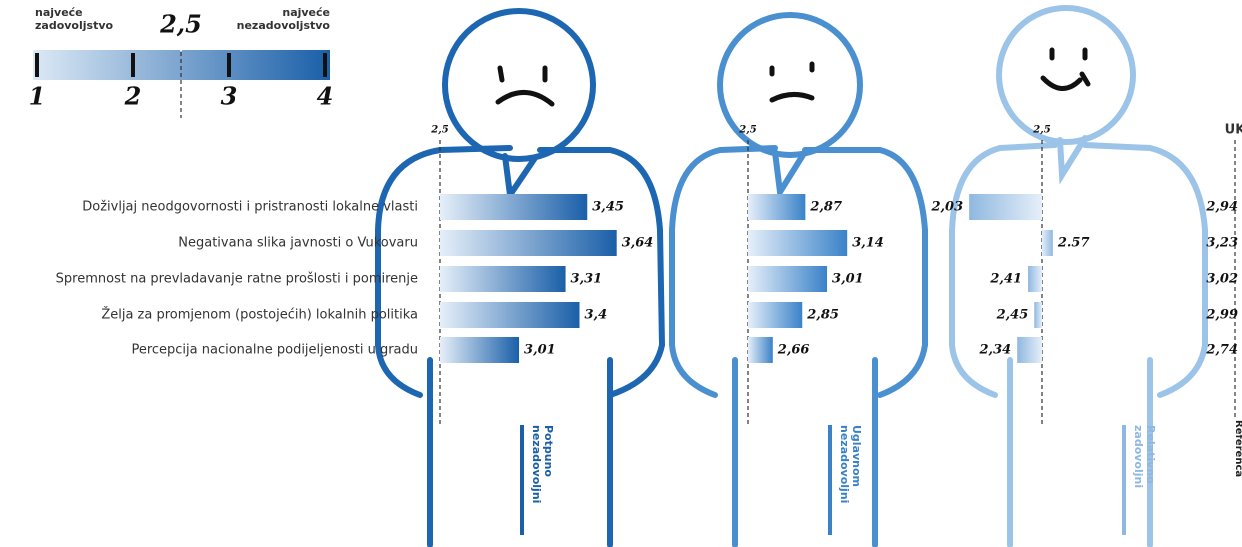 This screenshot has height=547, width=1242. Describe the element at coordinates (1139, 480) in the screenshot. I see `series-label: Relativno zadovoljni` at that location.